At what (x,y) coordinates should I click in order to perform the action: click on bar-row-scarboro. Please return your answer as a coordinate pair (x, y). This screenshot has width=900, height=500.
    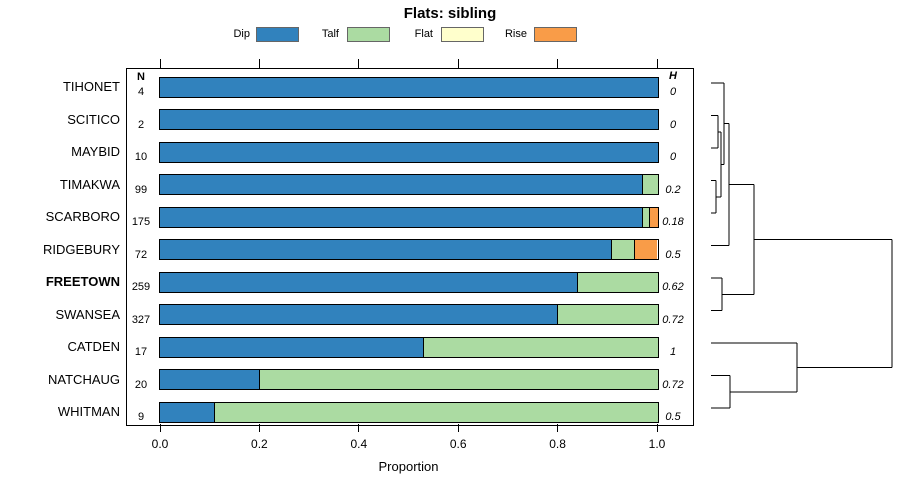
    Looking at the image, I should click on (408, 217).